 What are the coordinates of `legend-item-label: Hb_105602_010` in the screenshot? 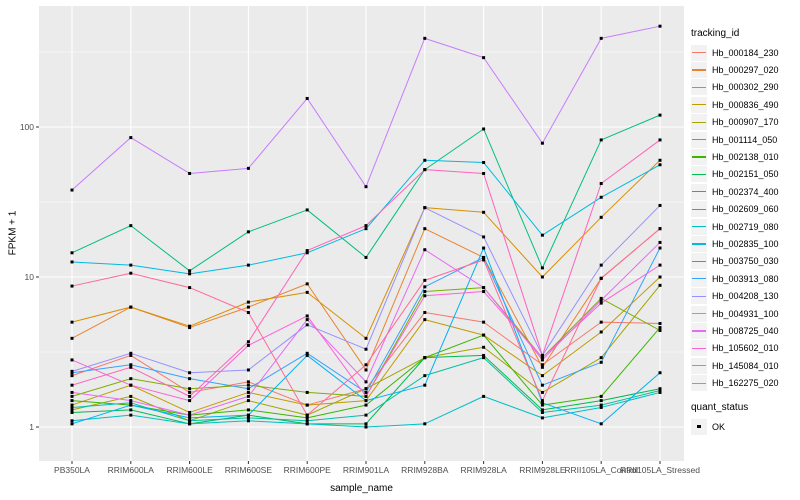 It's located at (745, 348).